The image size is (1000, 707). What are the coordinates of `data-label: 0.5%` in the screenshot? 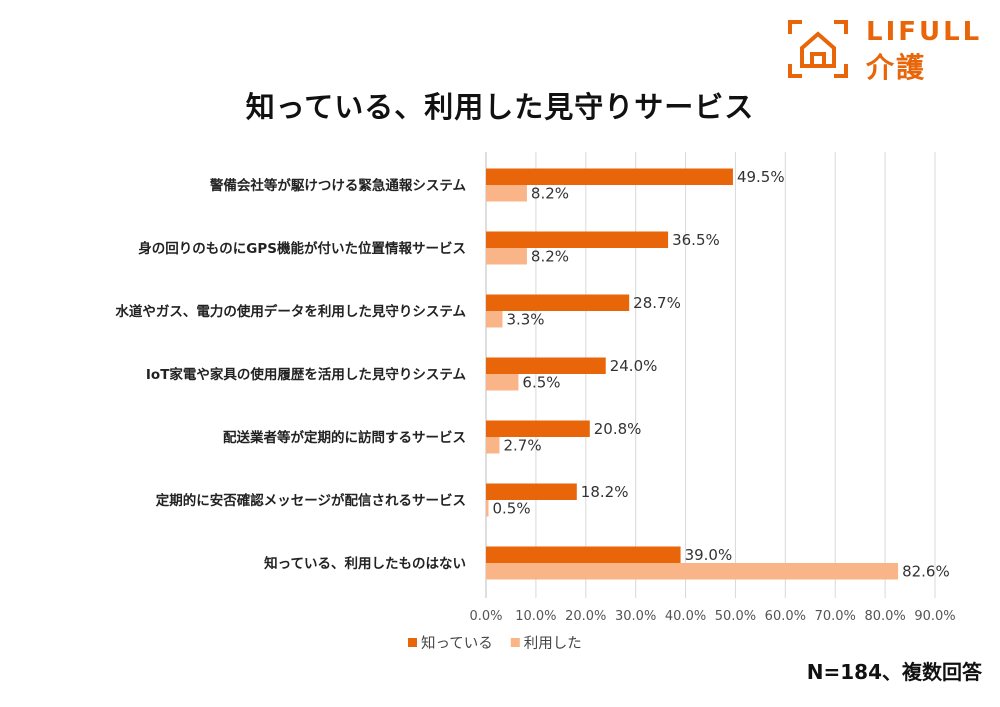 It's located at (511, 509).